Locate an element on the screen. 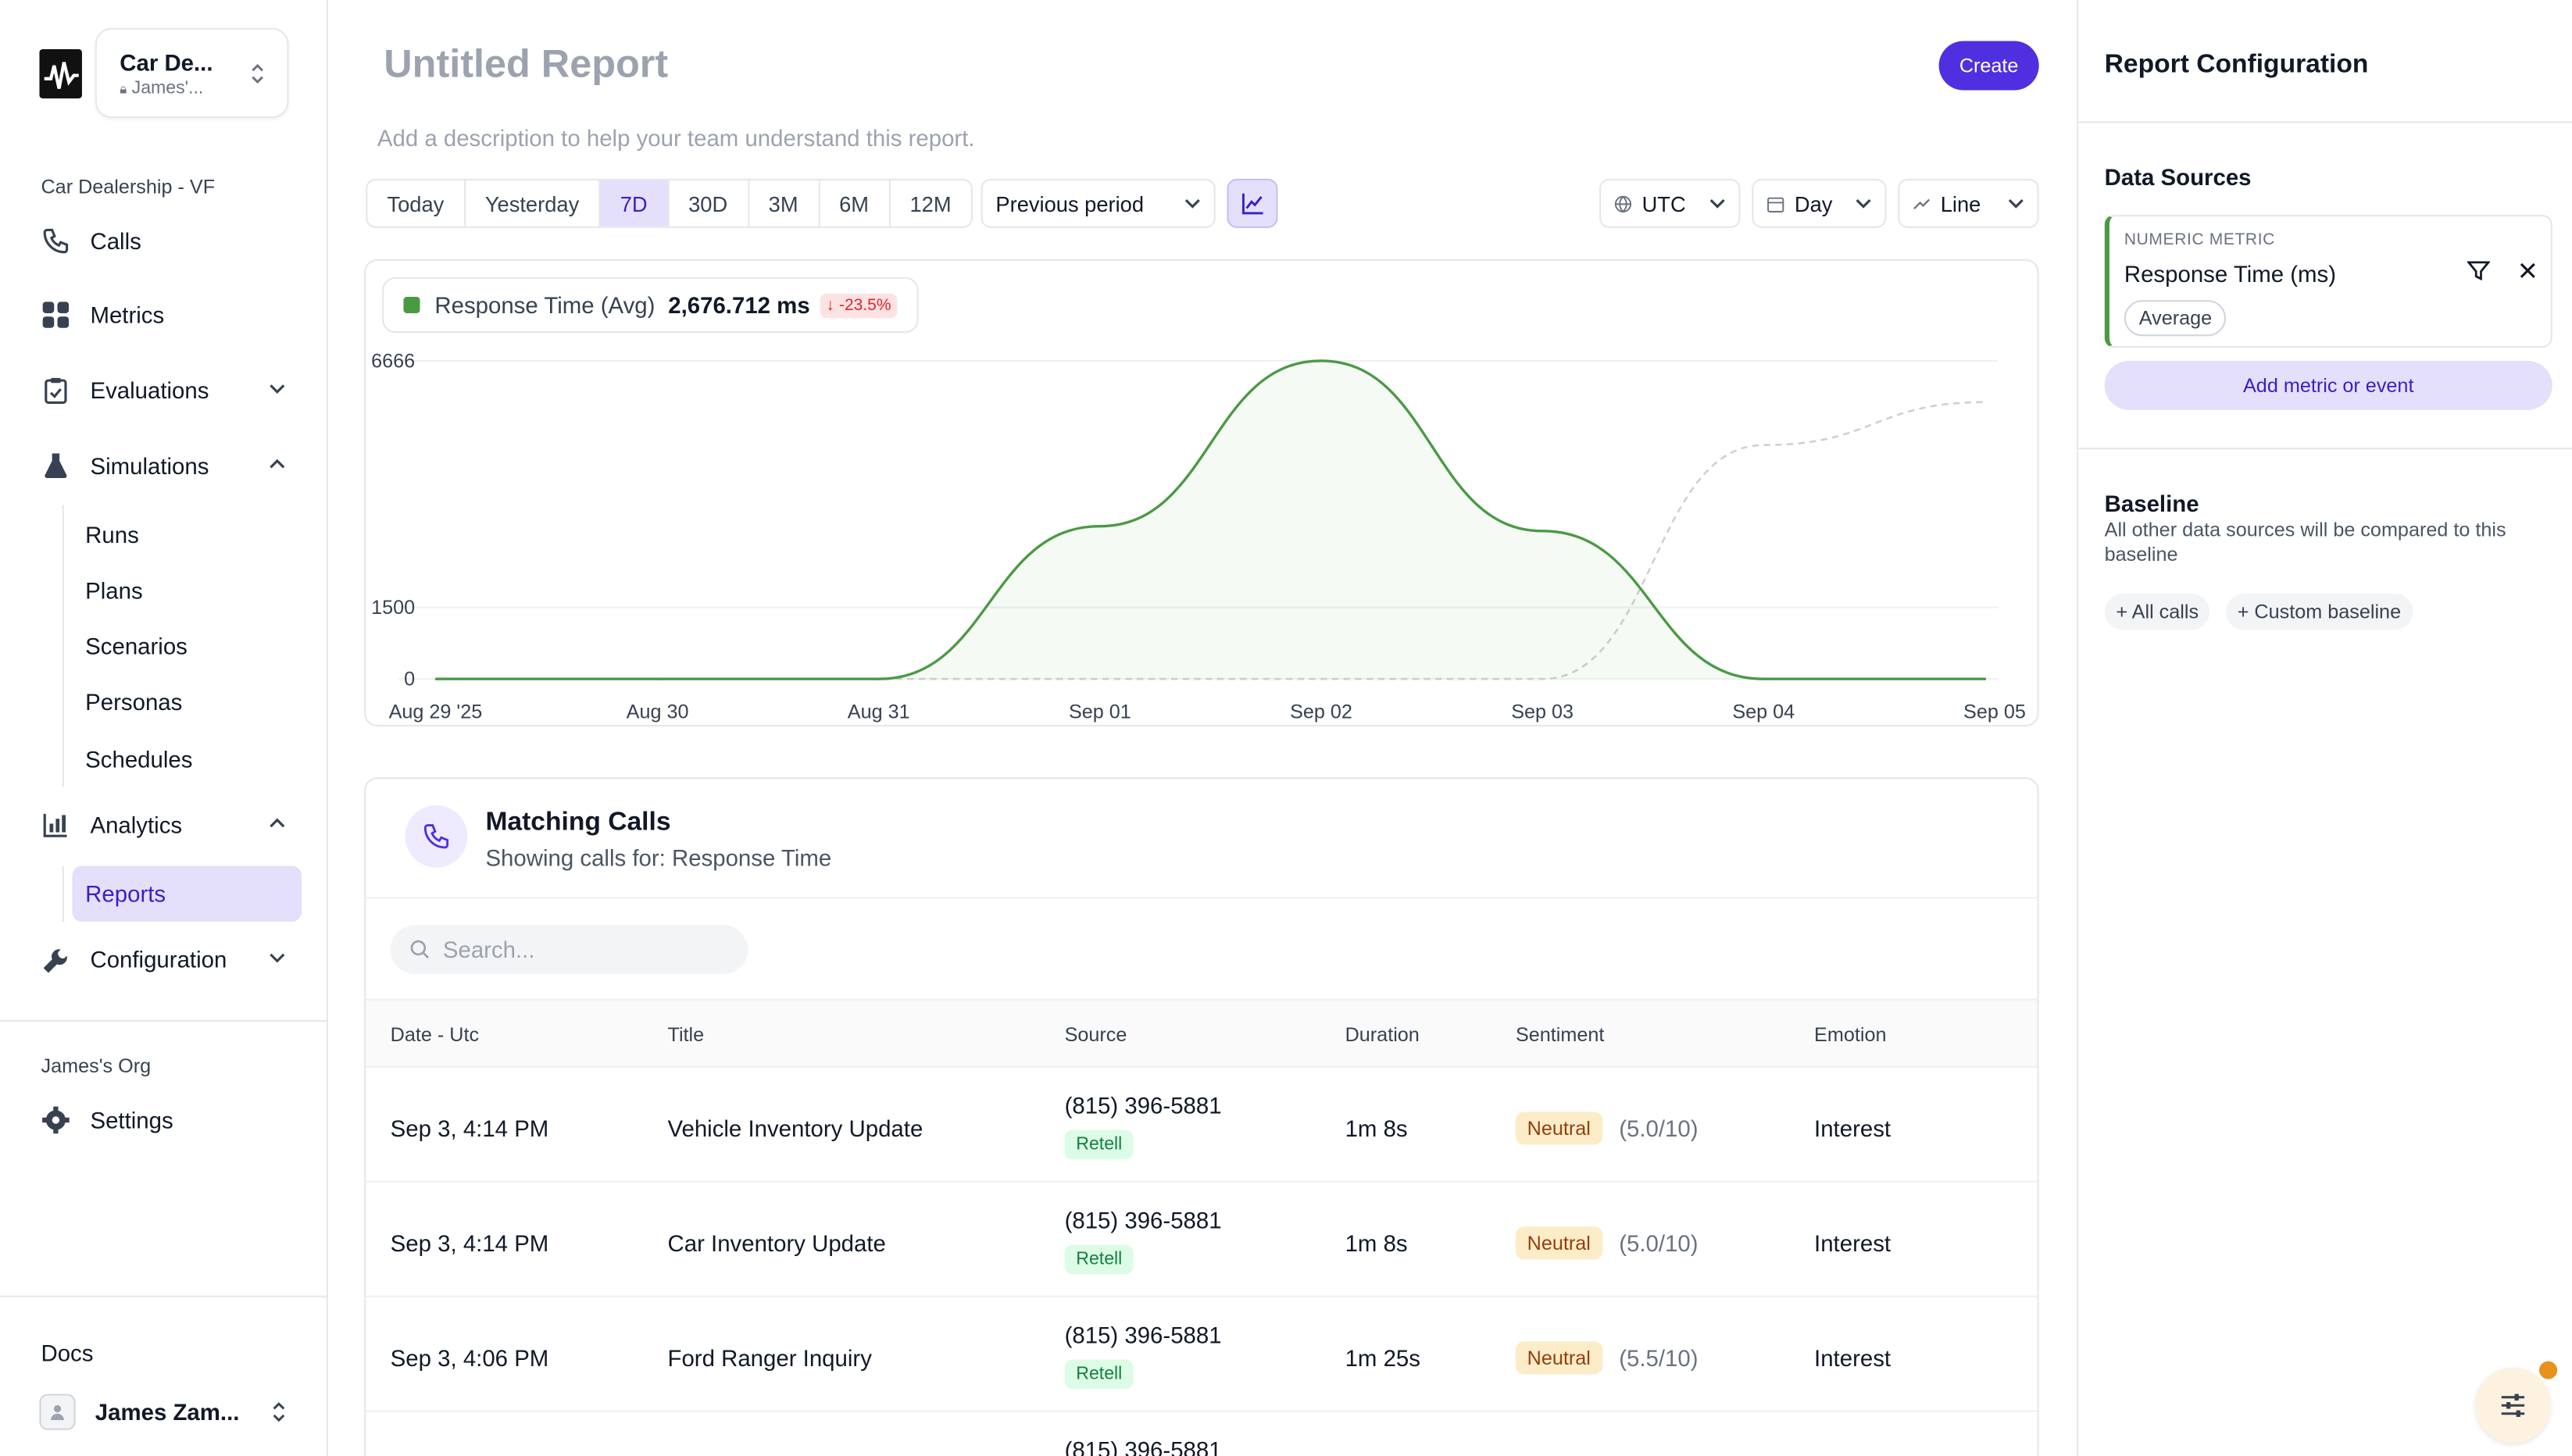  col-sentiment: Sentiment is located at coordinates (1560, 1035).